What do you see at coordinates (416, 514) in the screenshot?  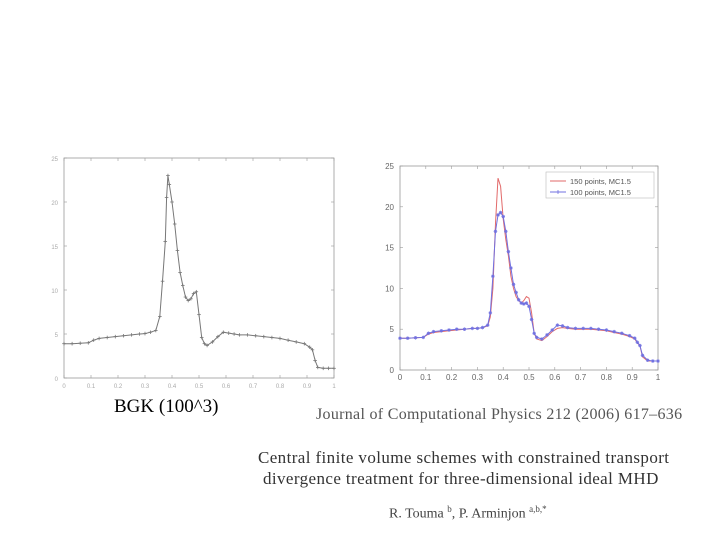 I see `author-name: R. Touma` at bounding box center [416, 514].